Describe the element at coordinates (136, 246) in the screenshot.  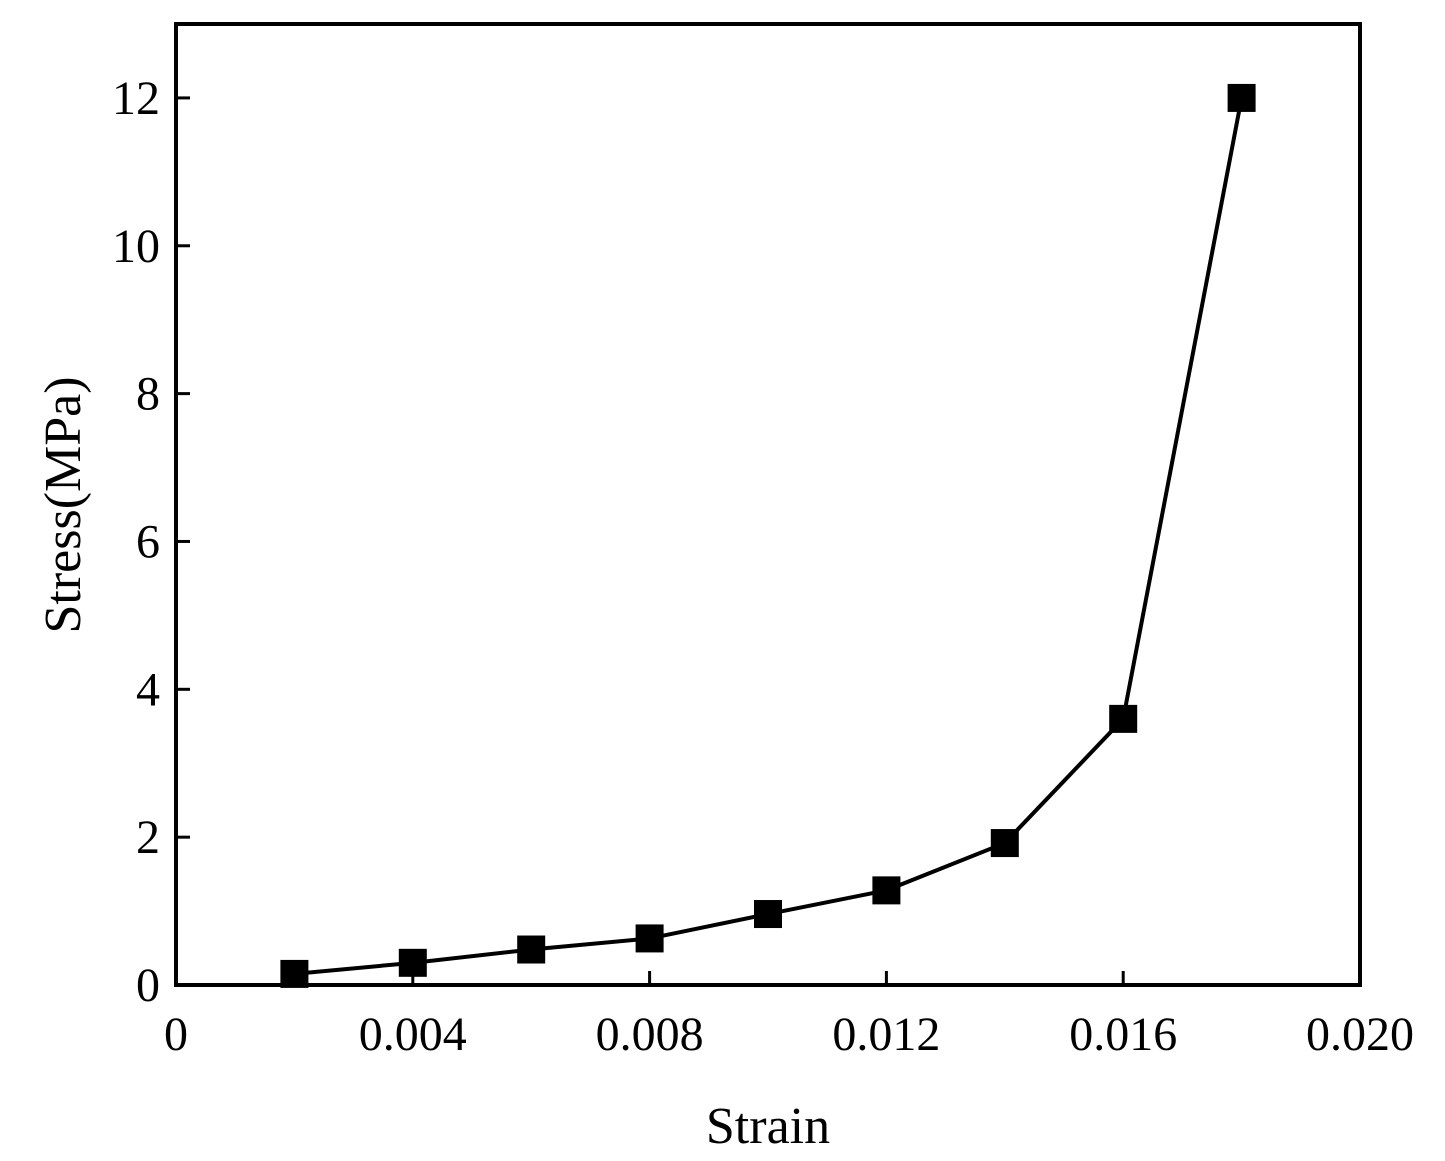
I see `y-tick-label: 10` at that location.